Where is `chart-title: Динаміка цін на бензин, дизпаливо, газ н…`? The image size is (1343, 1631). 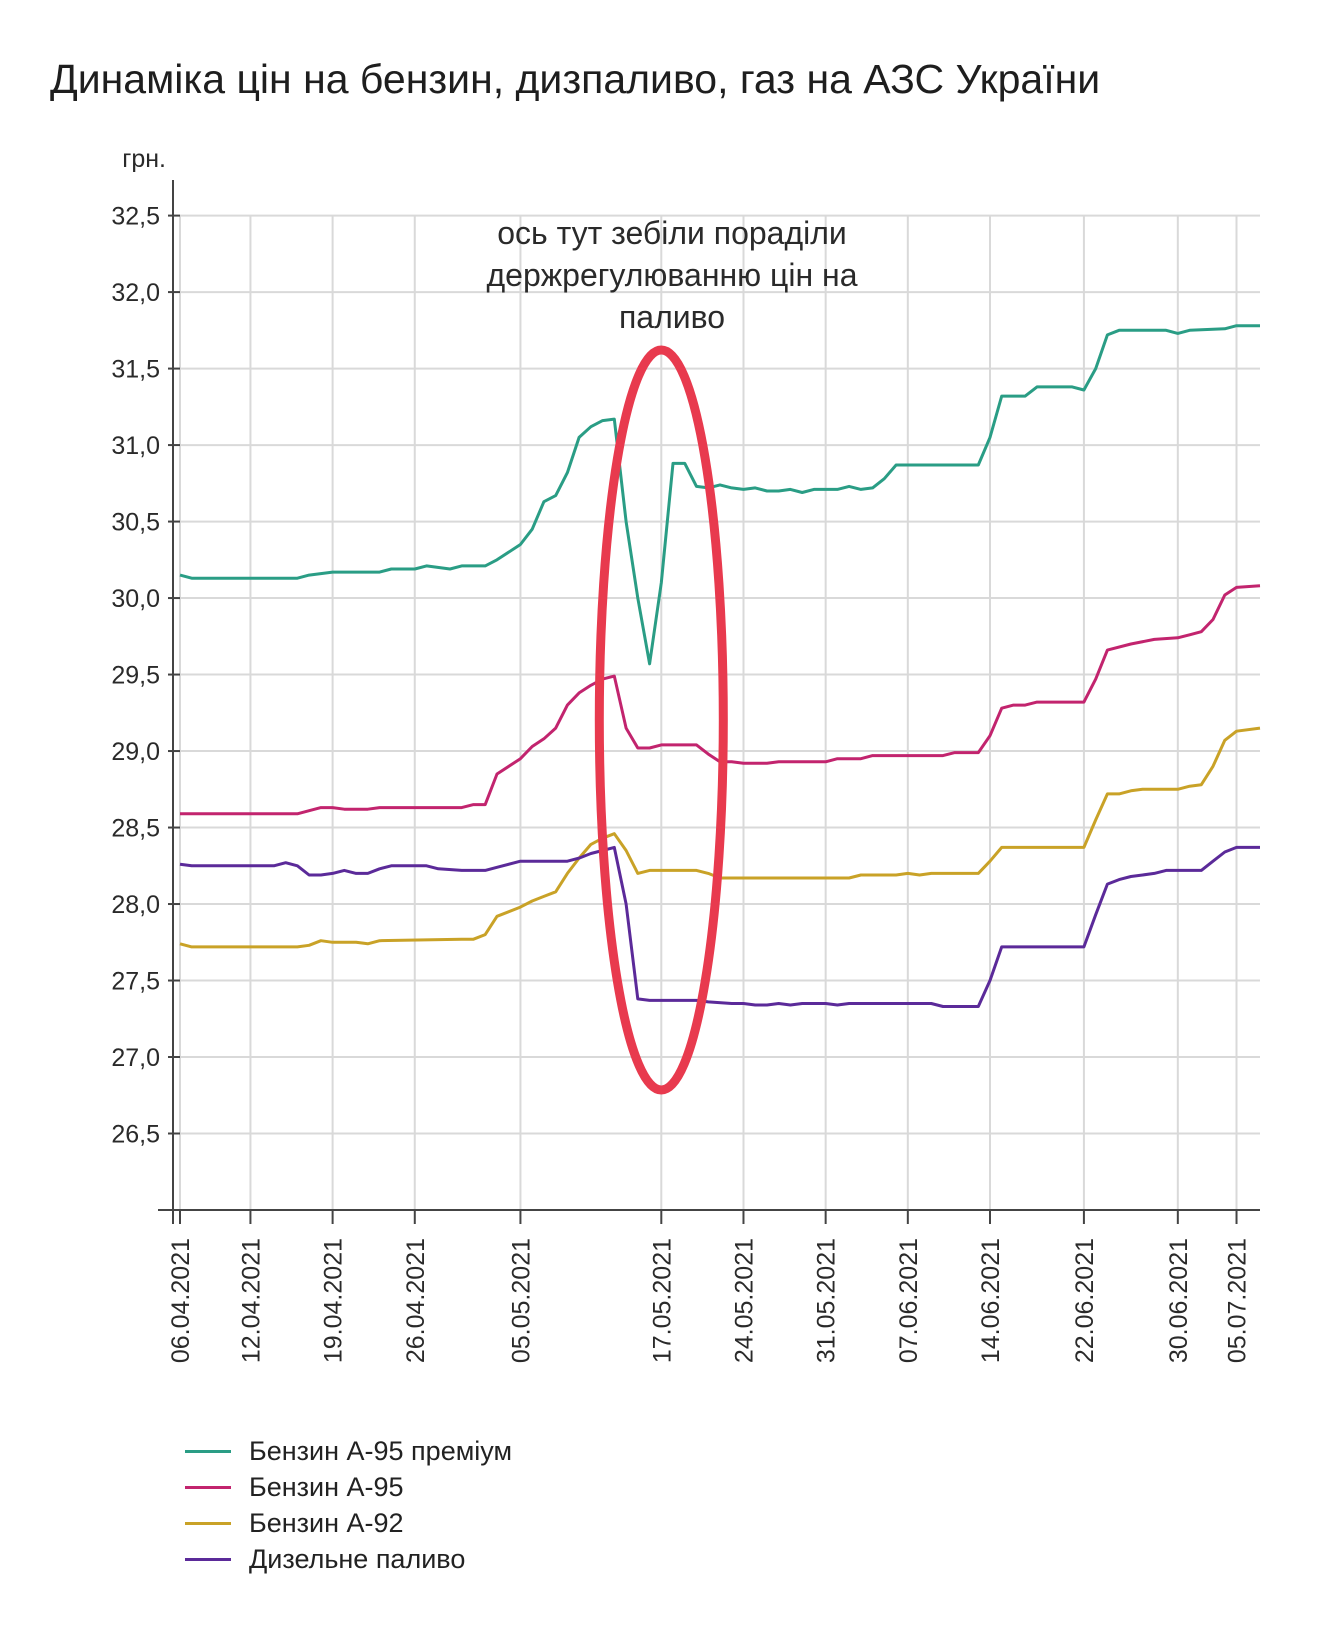 chart-title: Динаміка цін на бензин, дизпаливо, газ н… is located at coordinates (575, 79).